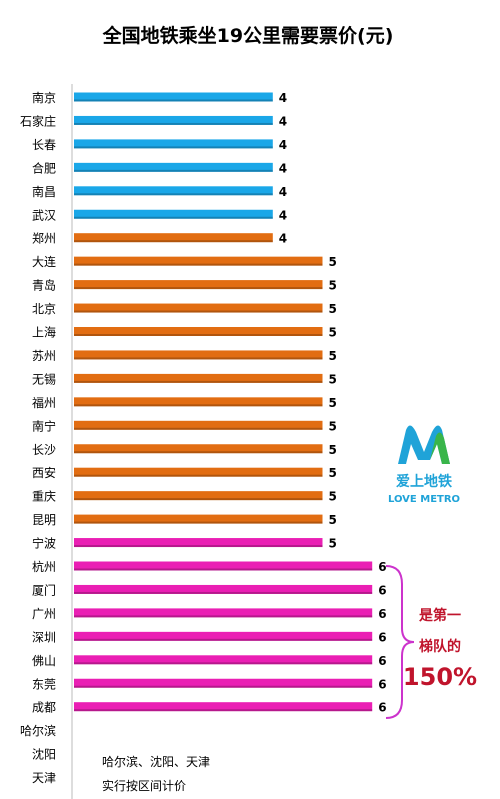 Image resolution: width=500 pixels, height=799 pixels. I want to click on logo-text-en: LOVE METRO, so click(424, 499).